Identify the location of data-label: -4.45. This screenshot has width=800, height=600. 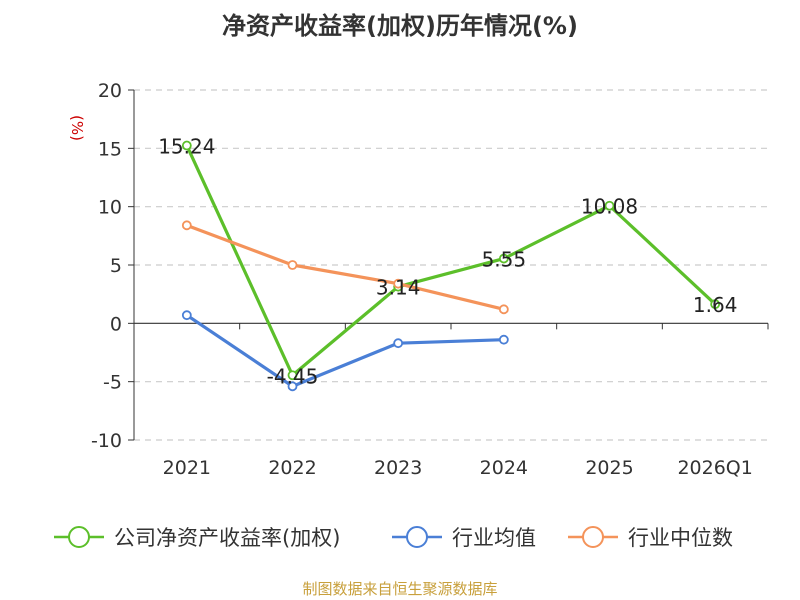
(293, 376).